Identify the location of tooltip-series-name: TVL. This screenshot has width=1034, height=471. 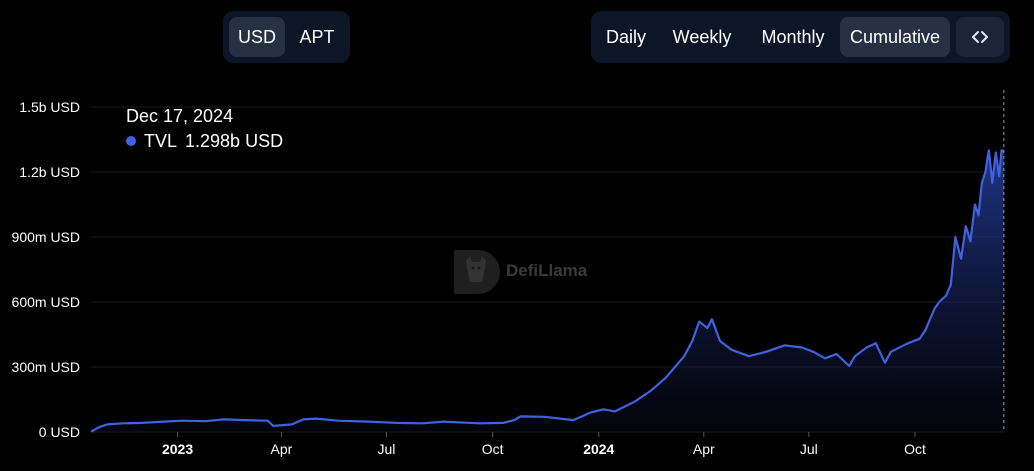
(161, 141).